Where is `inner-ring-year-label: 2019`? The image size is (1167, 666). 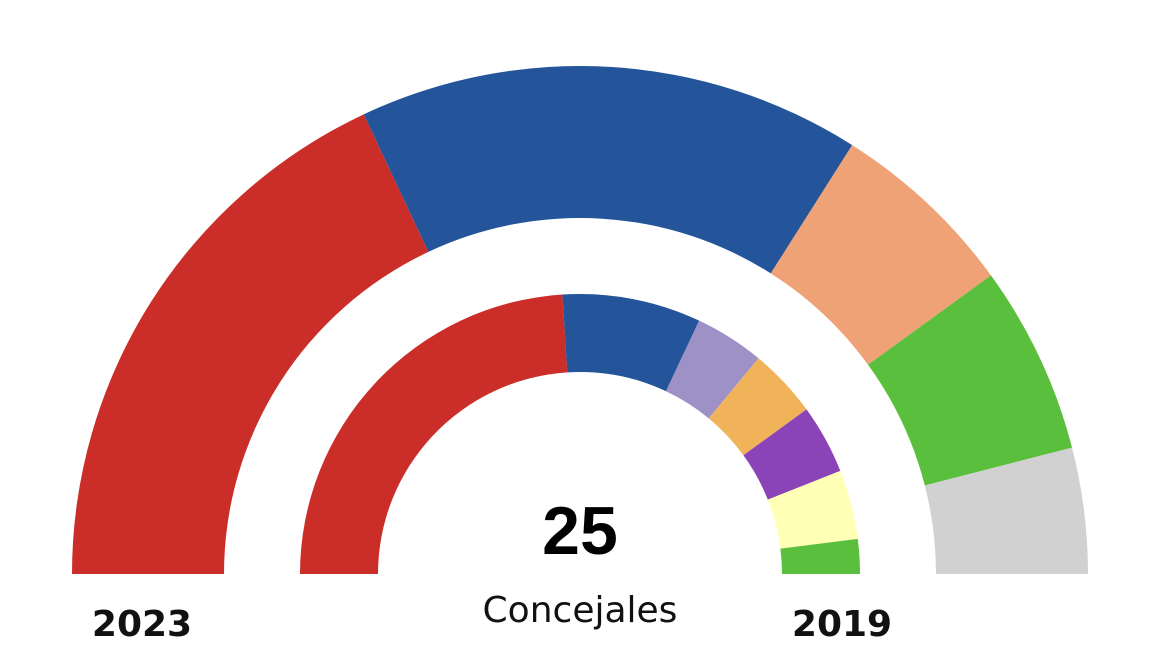 inner-ring-year-label: 2019 is located at coordinates (842, 624).